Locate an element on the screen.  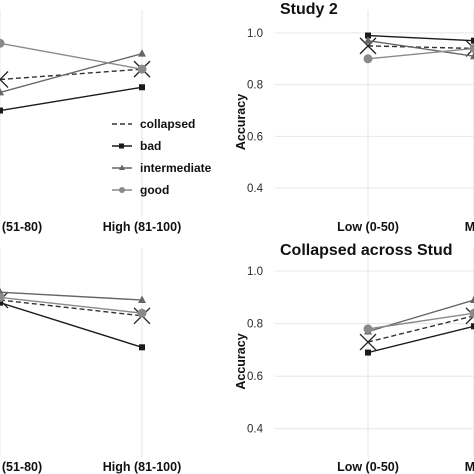
legend-marker-good is located at coordinates (122, 190).